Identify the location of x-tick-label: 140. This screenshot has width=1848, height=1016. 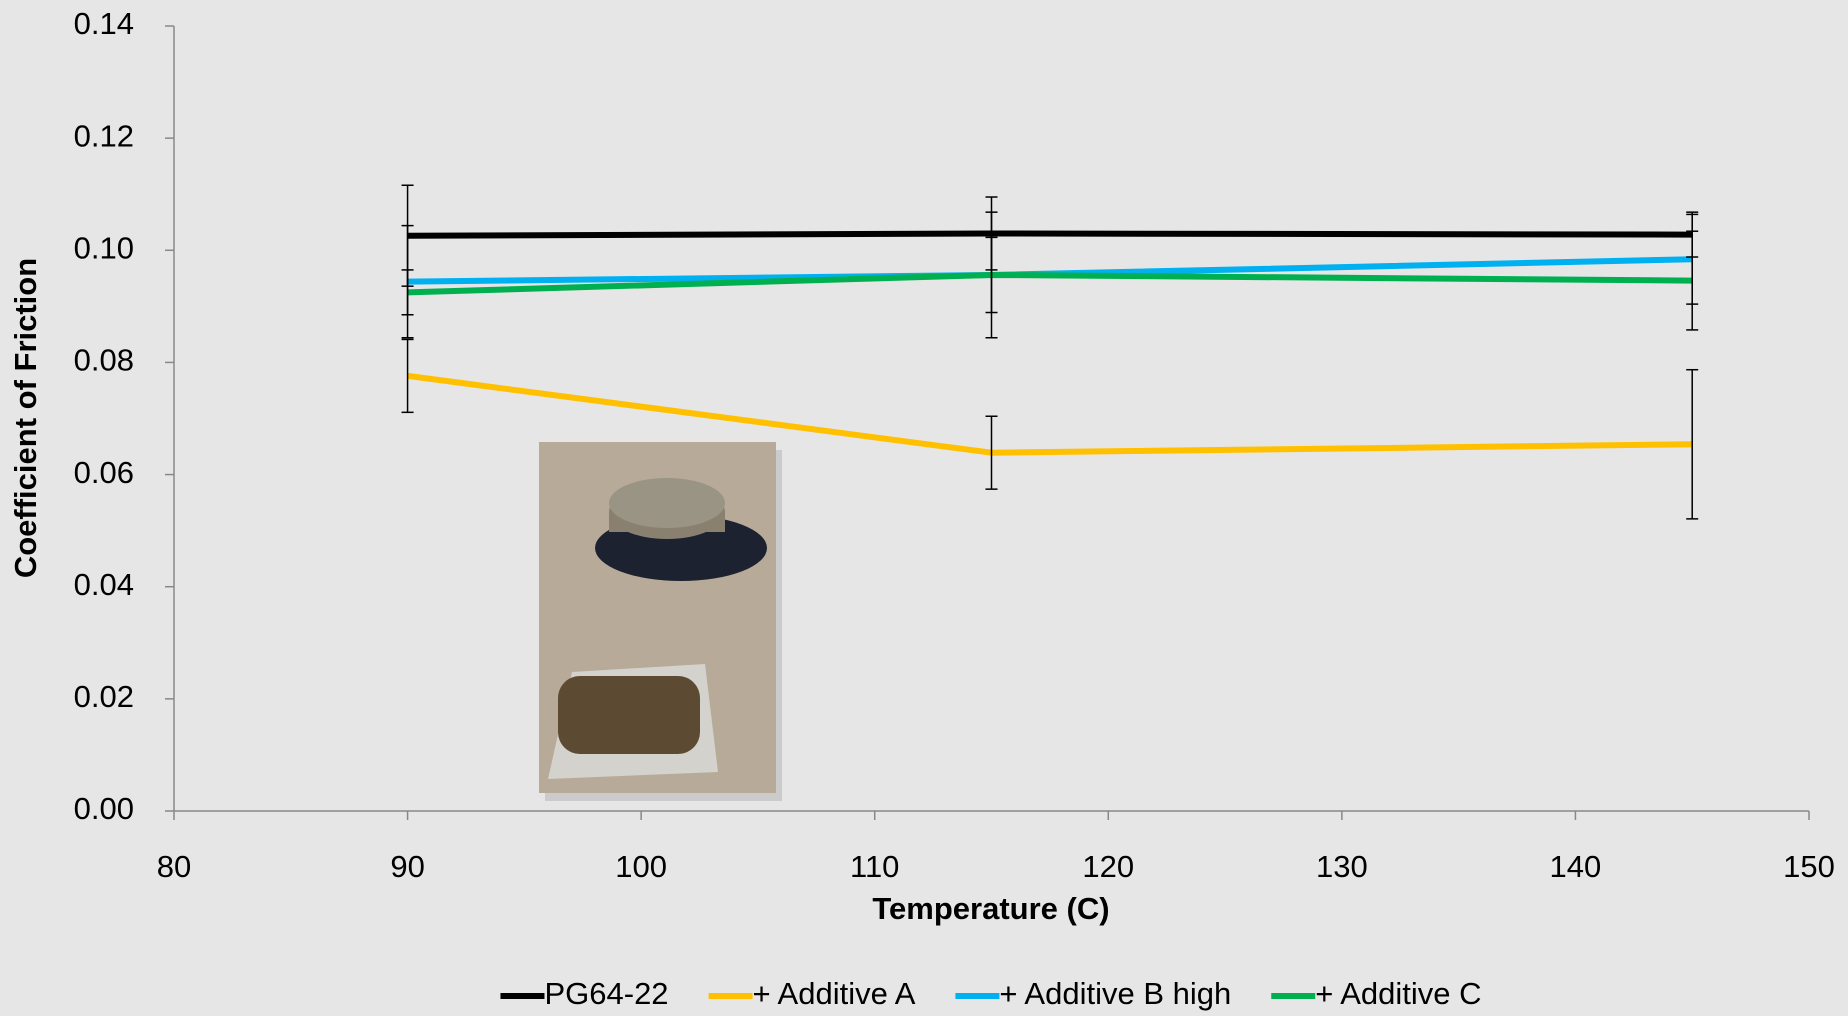
(1576, 866).